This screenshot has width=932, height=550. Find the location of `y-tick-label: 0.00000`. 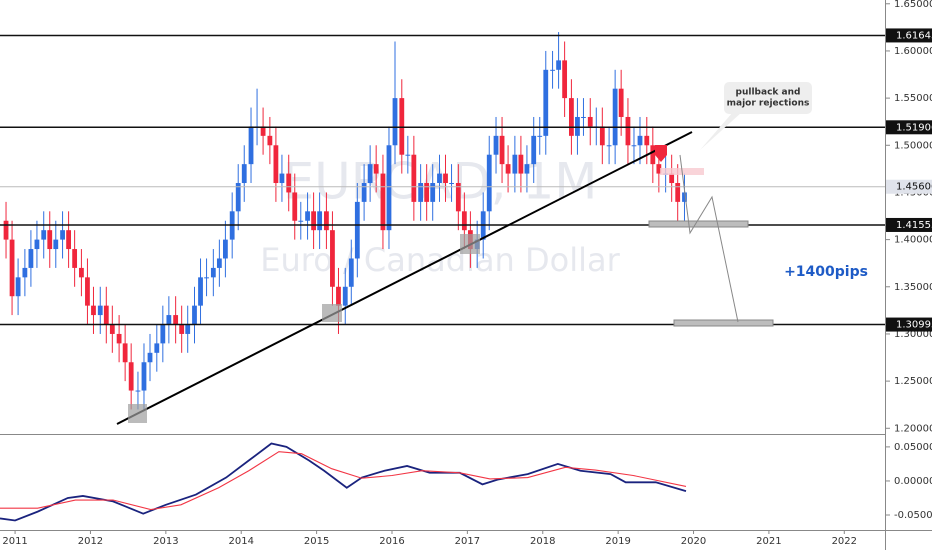

y-tick-label: 0.00000 is located at coordinates (913, 481).